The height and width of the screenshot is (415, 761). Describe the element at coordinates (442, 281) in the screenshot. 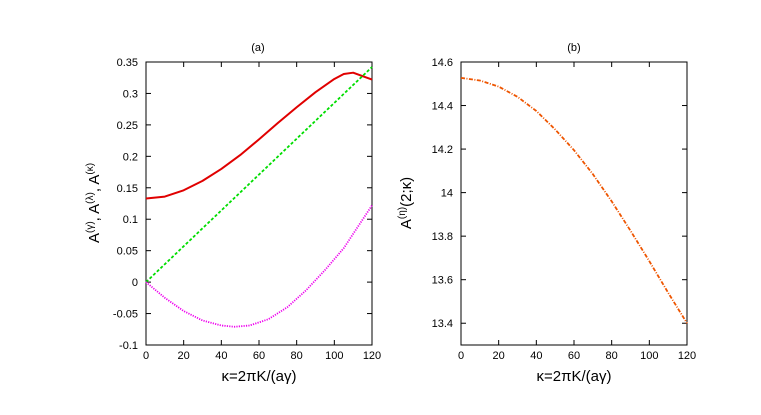

I see `y-tick-label: 13.6` at that location.